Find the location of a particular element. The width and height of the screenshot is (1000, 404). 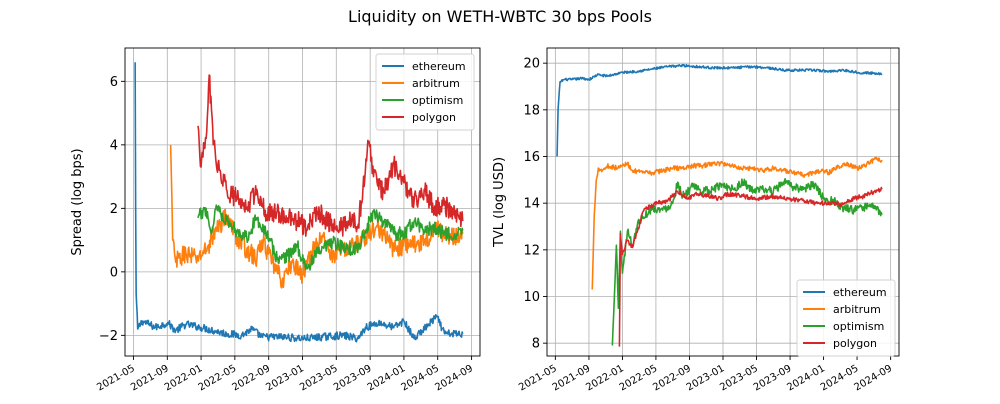

x-tick-label: 2021-09 is located at coordinates (150, 378).